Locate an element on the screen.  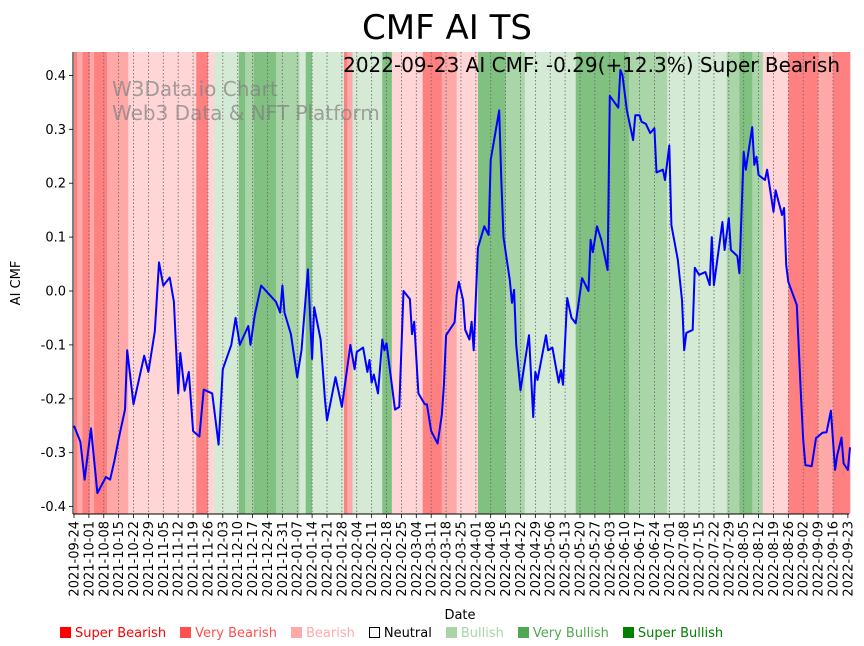
x-tick-label: 2022-05-27 is located at coordinates (595, 559).